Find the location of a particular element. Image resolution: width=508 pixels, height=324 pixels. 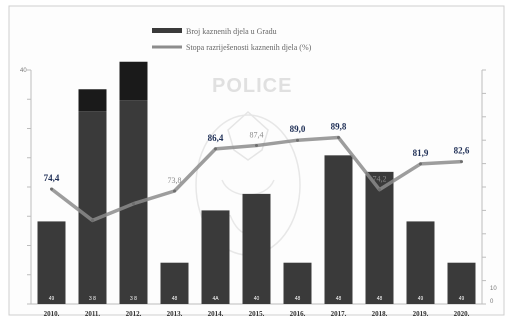

watermark-text: POLICE is located at coordinates (252, 86).